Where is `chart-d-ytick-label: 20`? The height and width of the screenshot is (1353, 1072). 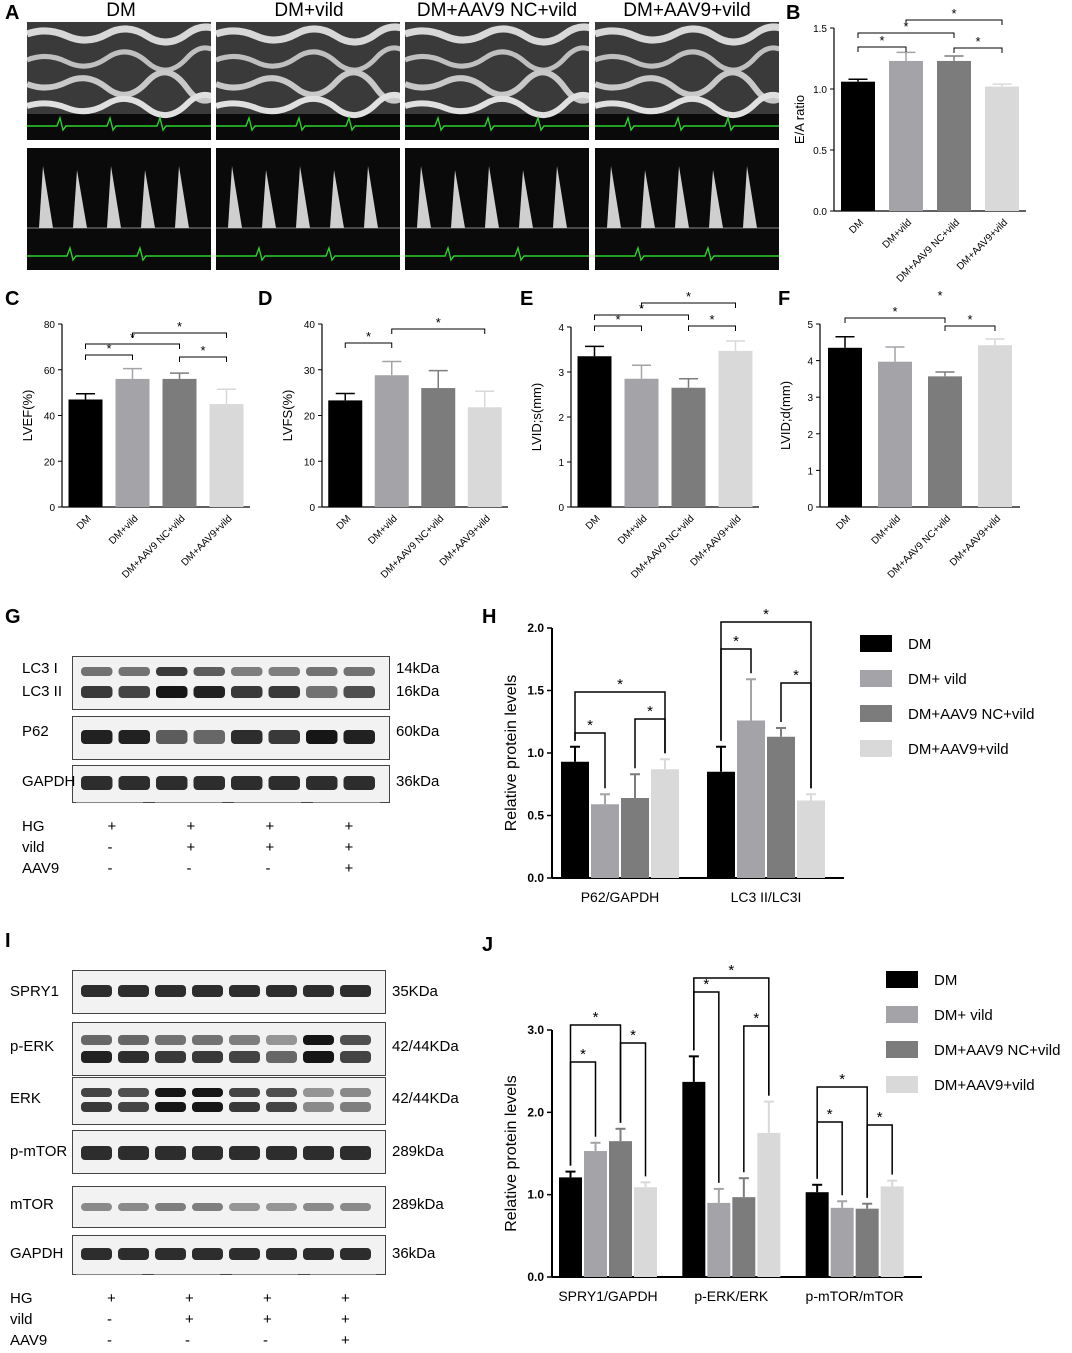
chart-d-ytick-label: 20 is located at coordinates (310, 417).